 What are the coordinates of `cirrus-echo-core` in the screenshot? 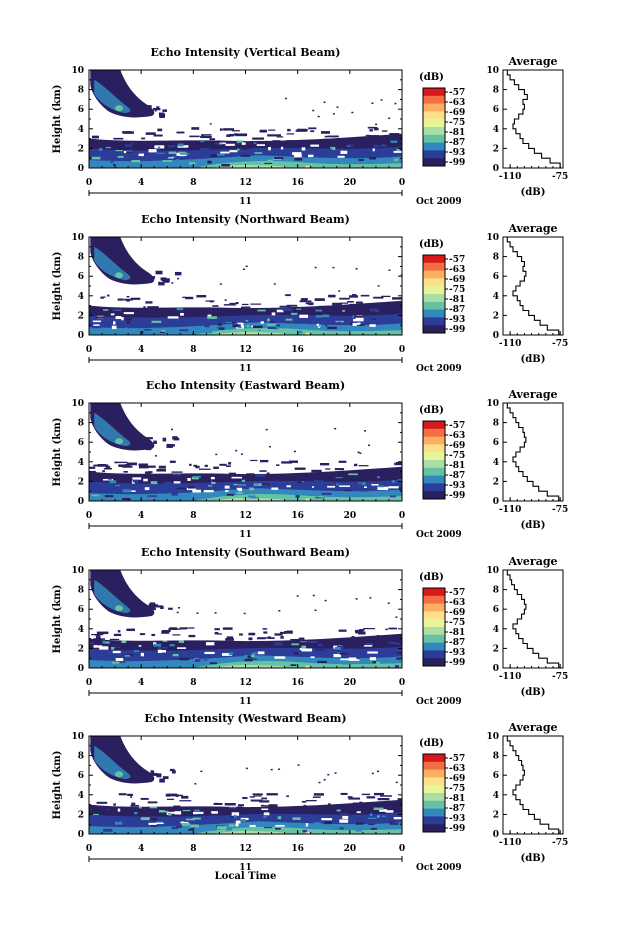 It's located at (112, 263).